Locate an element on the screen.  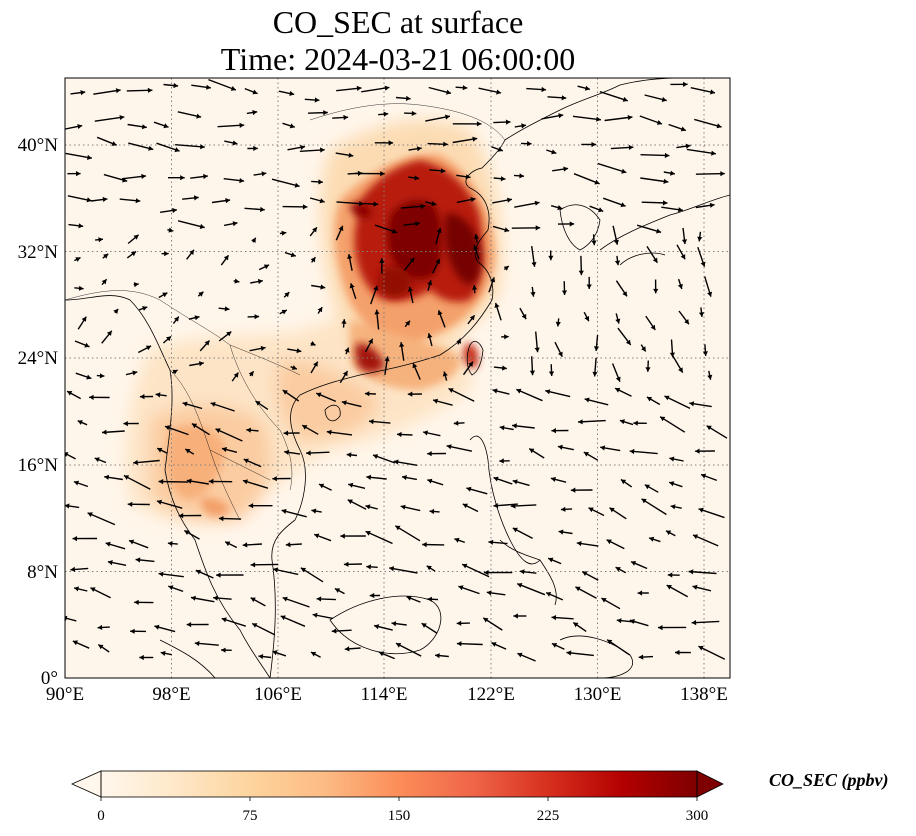
y-tick-label: 8°N is located at coordinates (42, 572).